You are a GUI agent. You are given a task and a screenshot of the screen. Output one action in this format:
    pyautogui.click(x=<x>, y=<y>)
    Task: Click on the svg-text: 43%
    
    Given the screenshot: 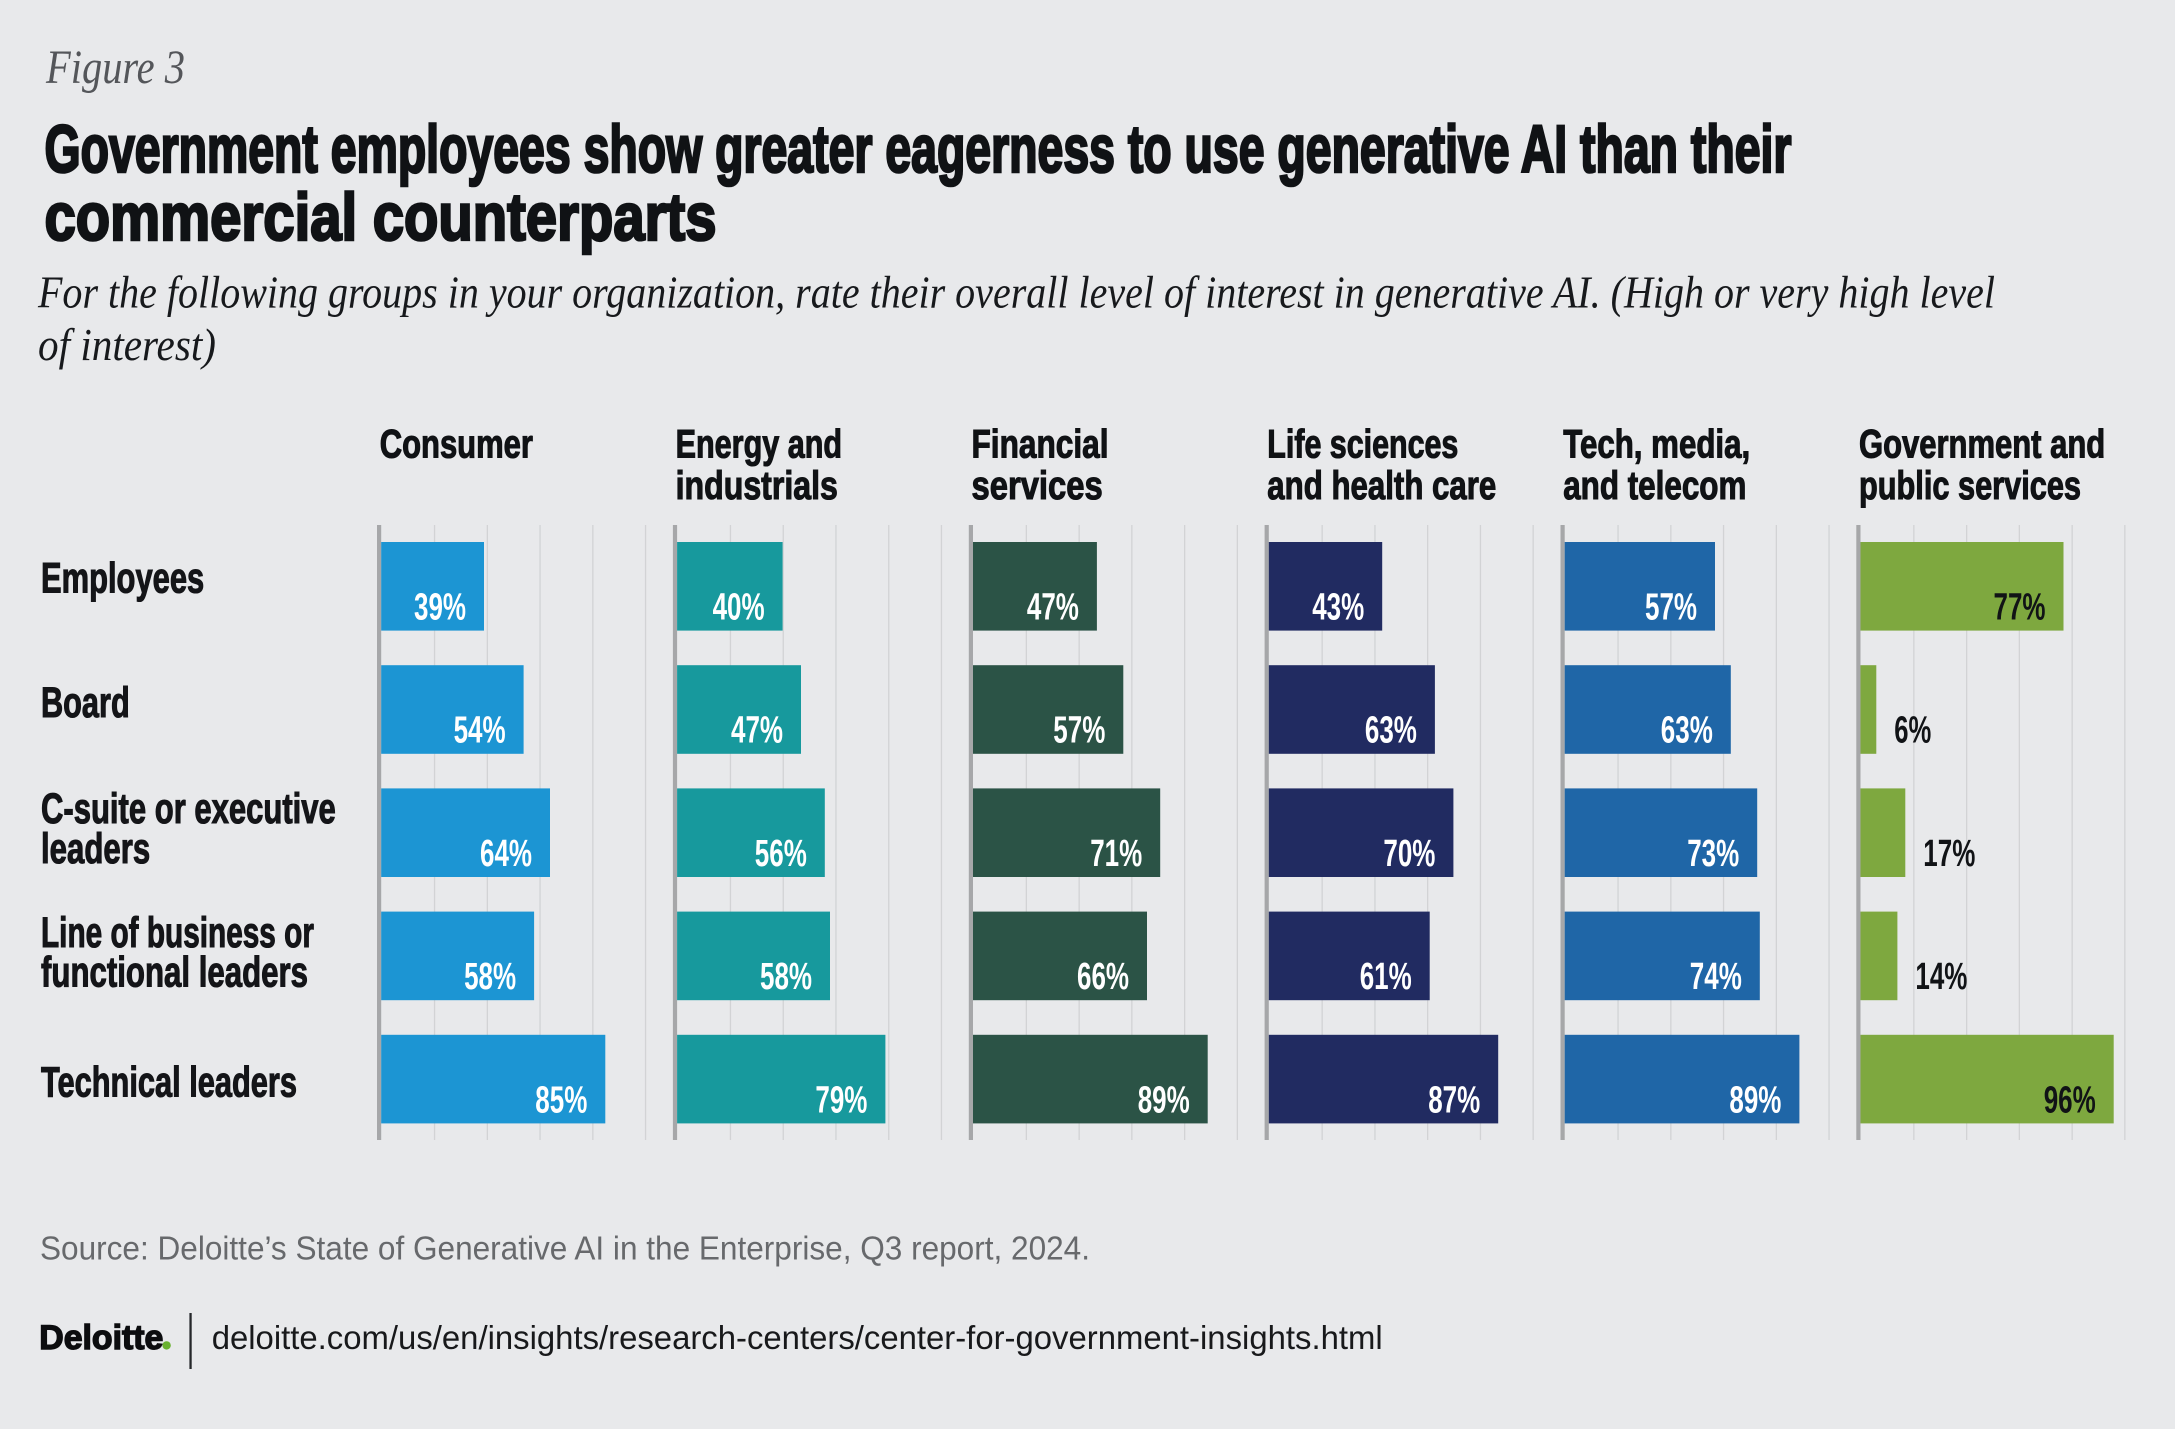 What is the action you would take?
    pyautogui.click(x=1338, y=608)
    